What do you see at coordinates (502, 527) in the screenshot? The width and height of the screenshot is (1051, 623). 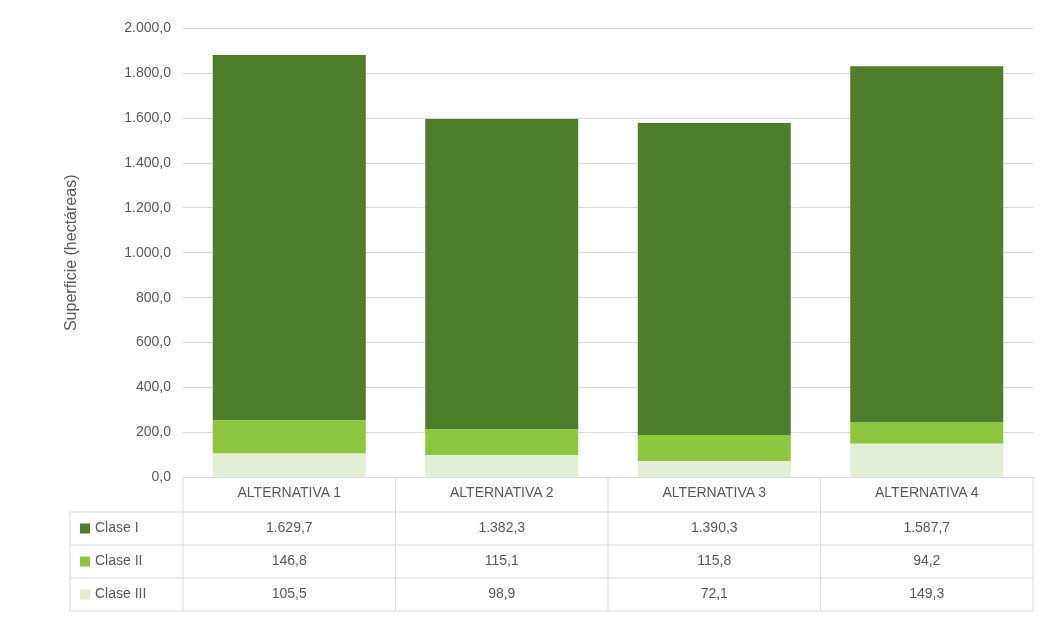 I see `data-label: 1.382,3` at bounding box center [502, 527].